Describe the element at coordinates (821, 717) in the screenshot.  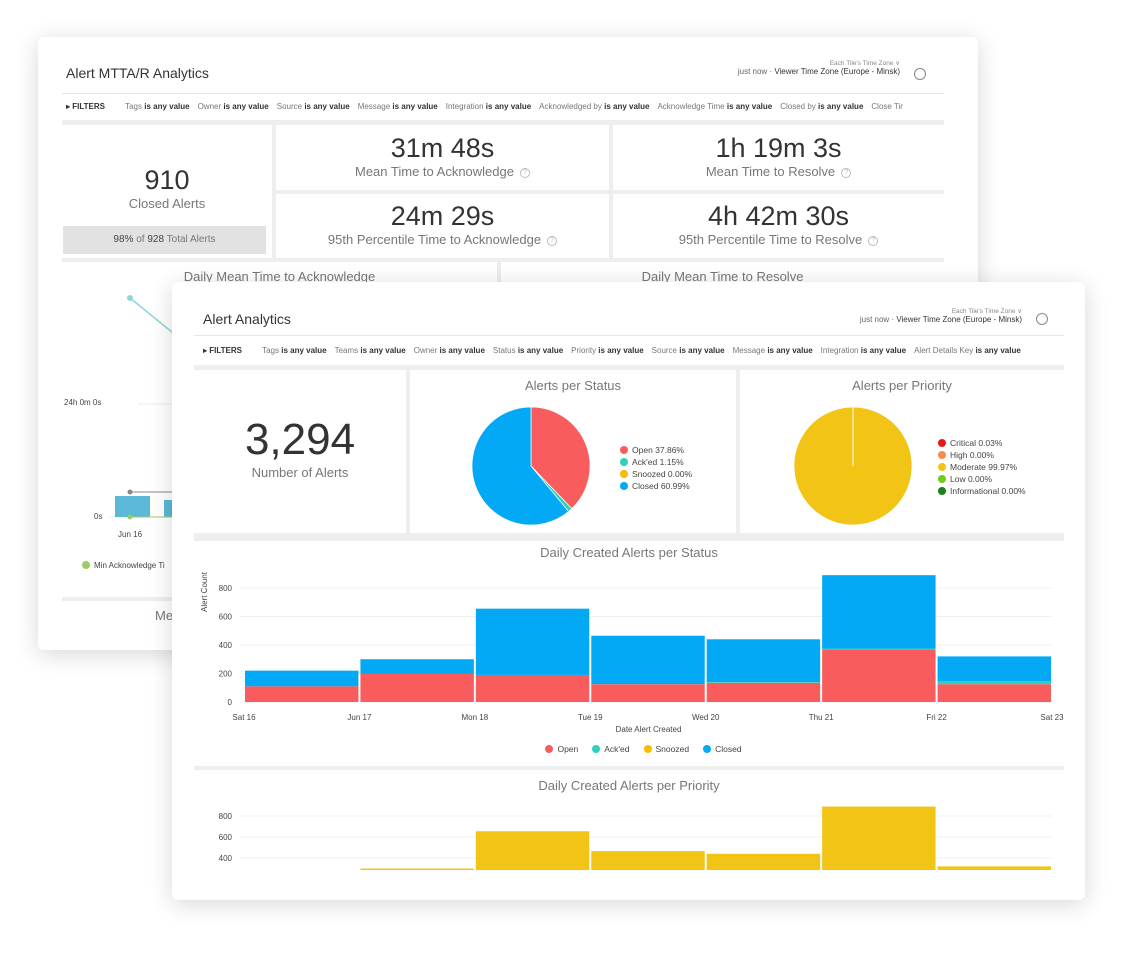
I see `x-tick-label: Thu 21` at that location.